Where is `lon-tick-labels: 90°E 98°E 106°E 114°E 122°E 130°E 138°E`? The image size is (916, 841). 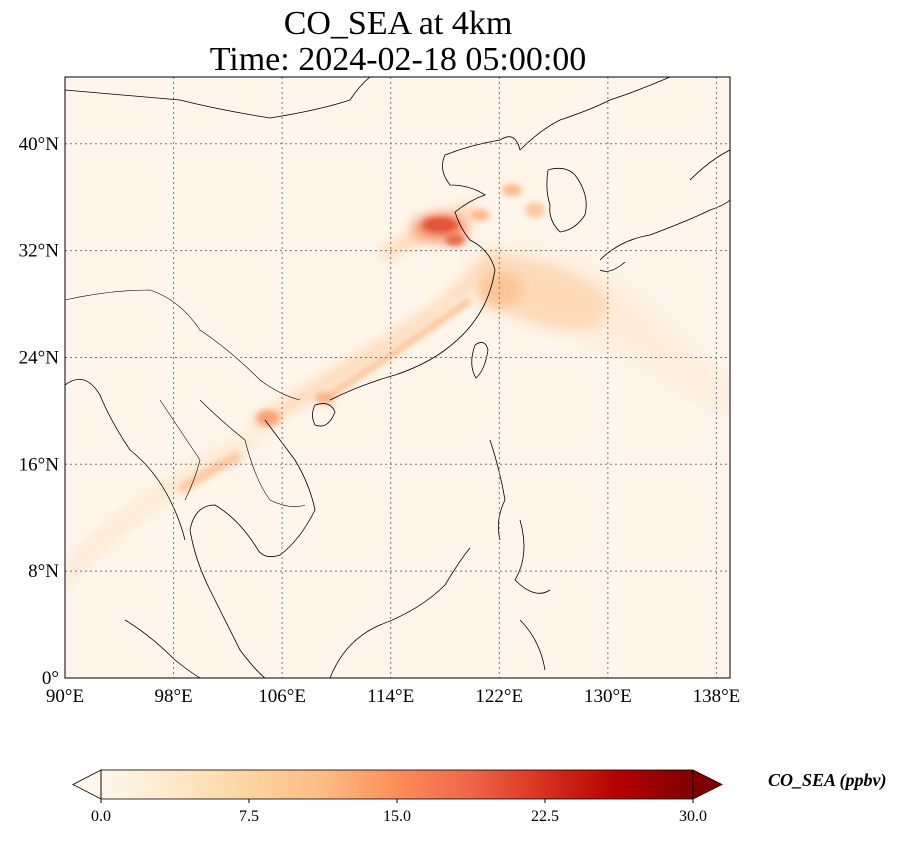
lon-tick-labels: 90°E 98°E 106°E 114°E 122°E 130°E 138°E is located at coordinates (393, 696).